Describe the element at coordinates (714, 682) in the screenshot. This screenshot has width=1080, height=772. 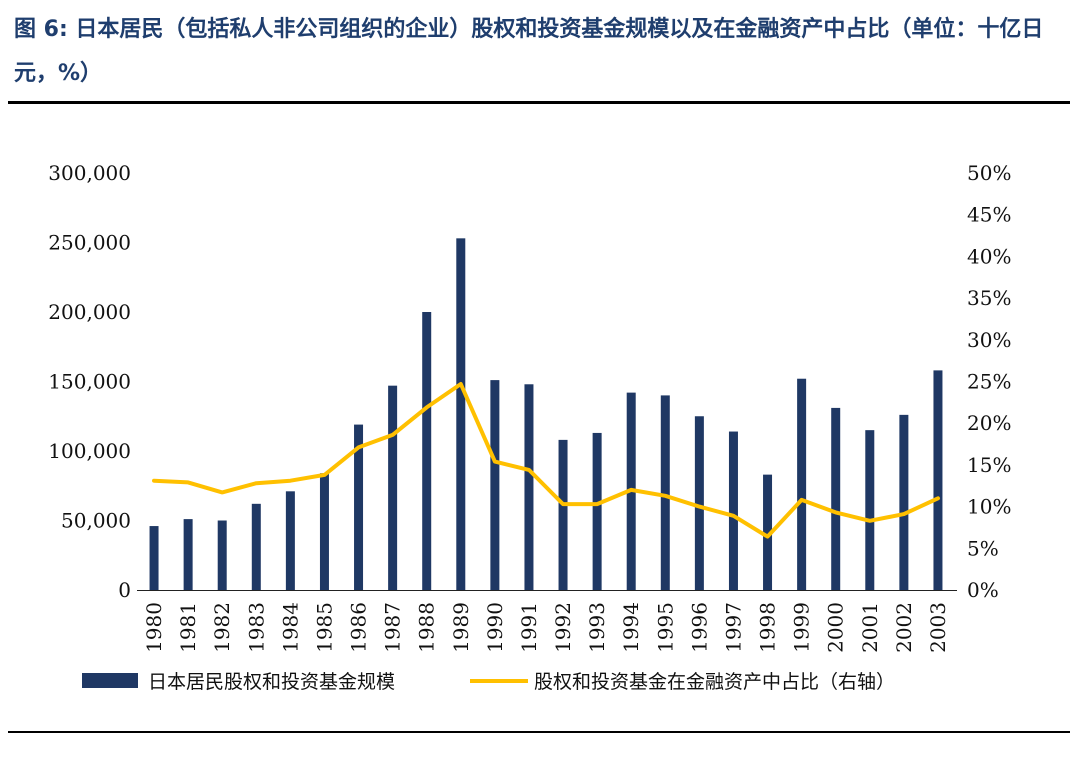
I see `legend-line-label: 股权和投资基金在金融资产中占比（右轴）` at that location.